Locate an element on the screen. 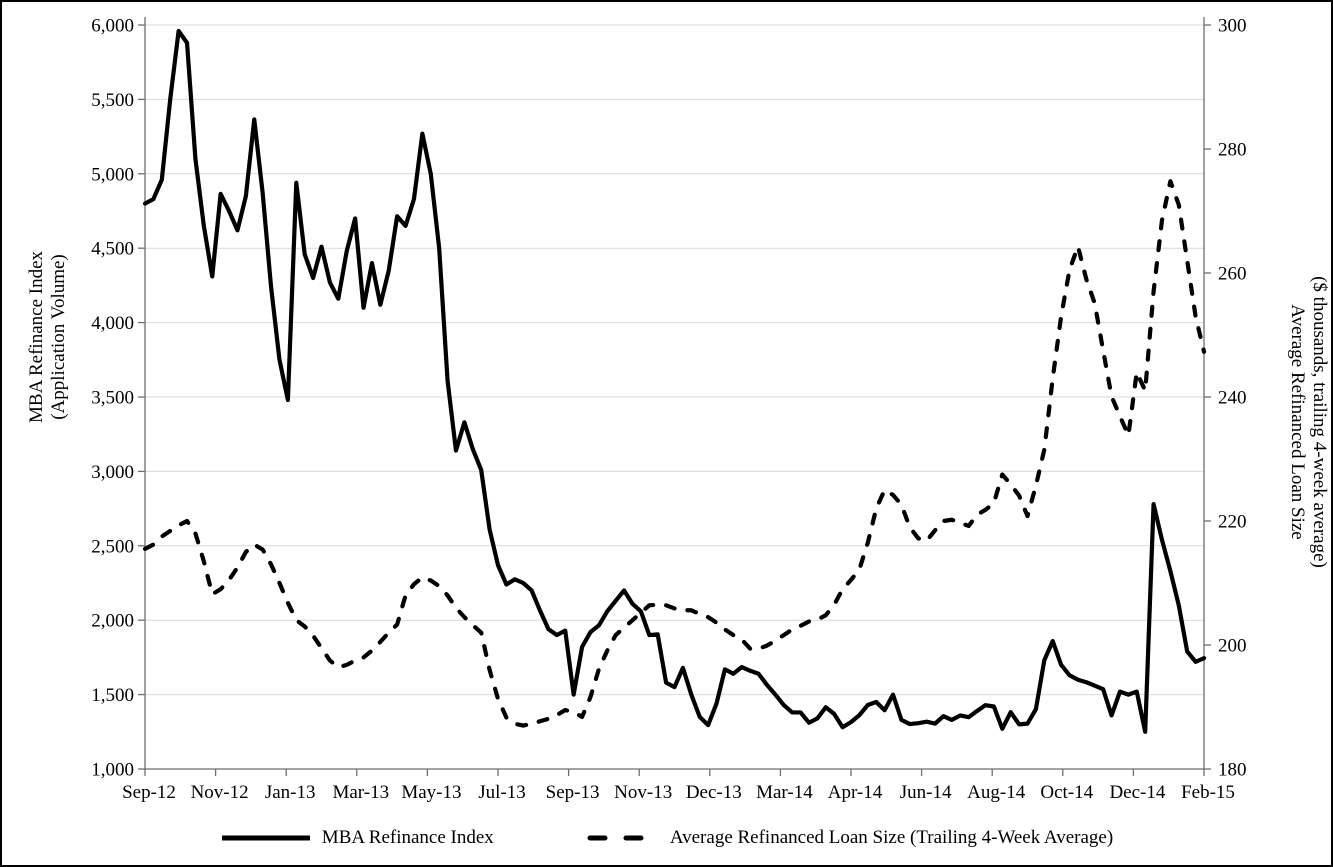 The image size is (1333, 867). left-axis-title-line1: MBA Refinance Index is located at coordinates (36, 336).